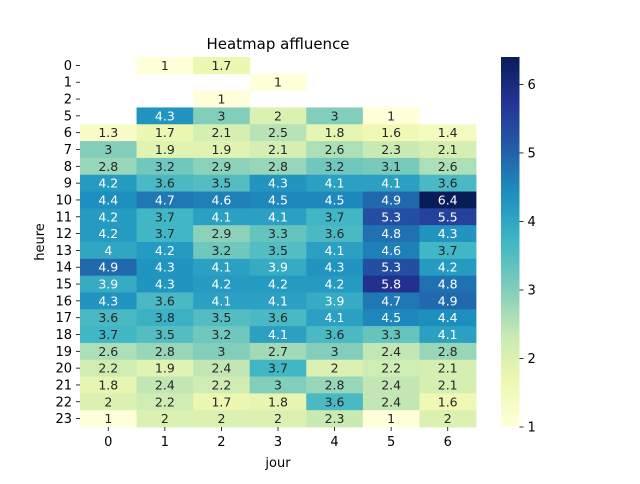 Image resolution: width=640 pixels, height=484 pixels. Describe the element at coordinates (63, 369) in the screenshot. I see `y-tick-label: 20` at that location.